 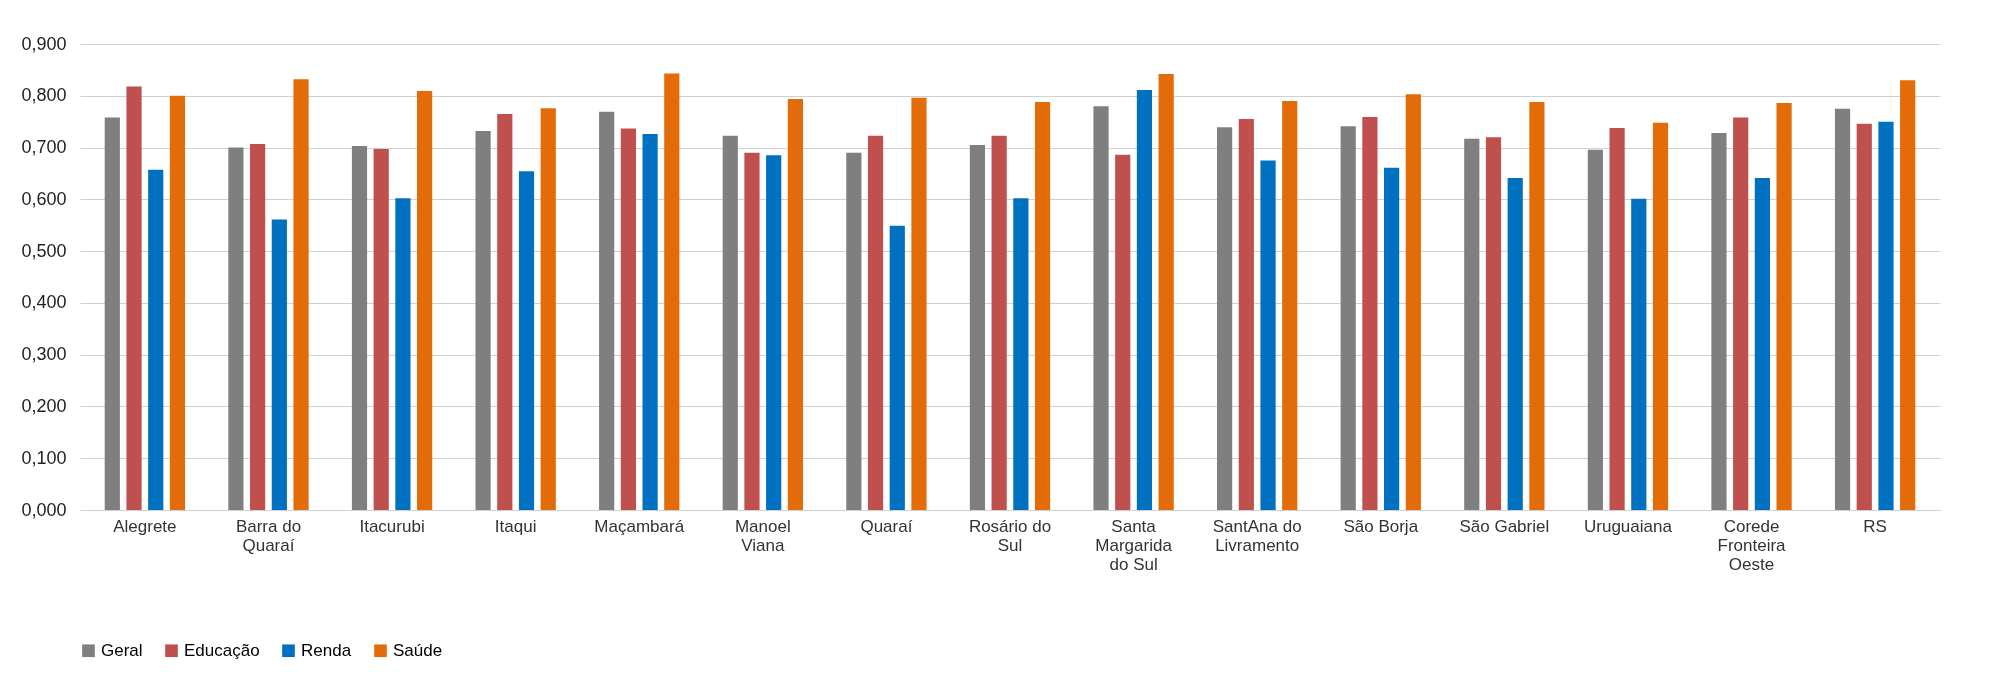 What do you see at coordinates (886, 526) in the screenshot?
I see `x-tick-label: Quaraí` at bounding box center [886, 526].